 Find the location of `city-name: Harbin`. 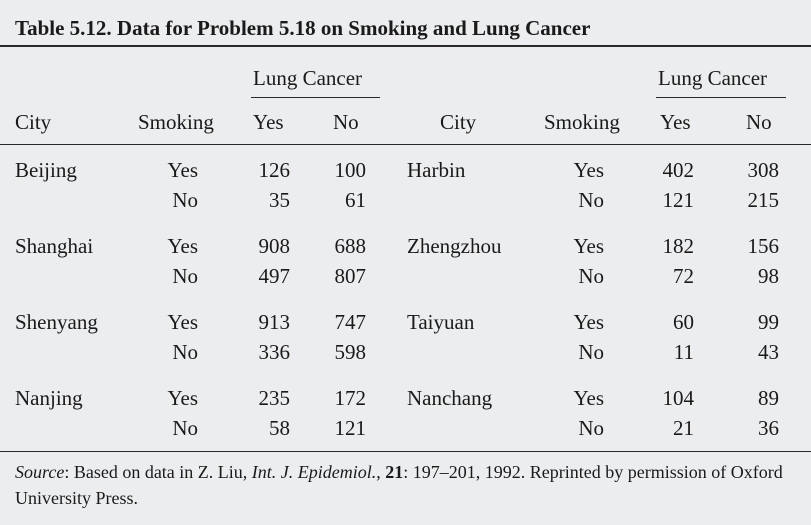

city-name: Harbin is located at coordinates (436, 170).